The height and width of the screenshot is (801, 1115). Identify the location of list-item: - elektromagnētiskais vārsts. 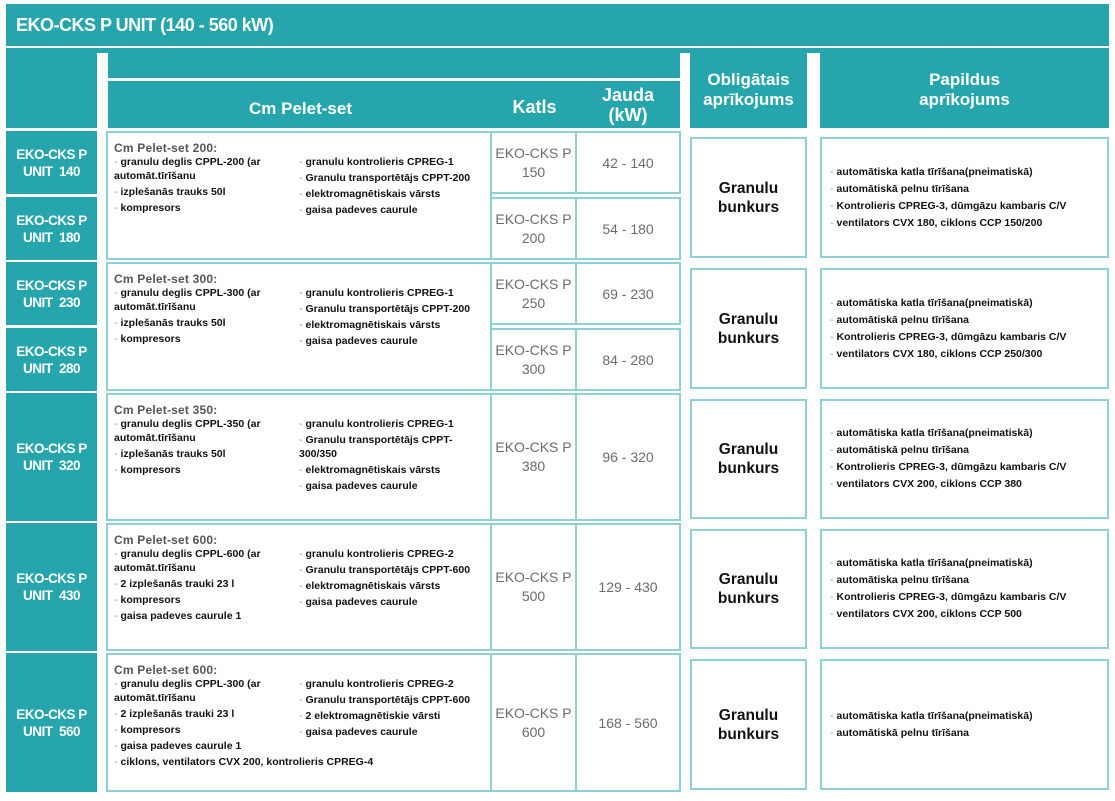
(391, 586).